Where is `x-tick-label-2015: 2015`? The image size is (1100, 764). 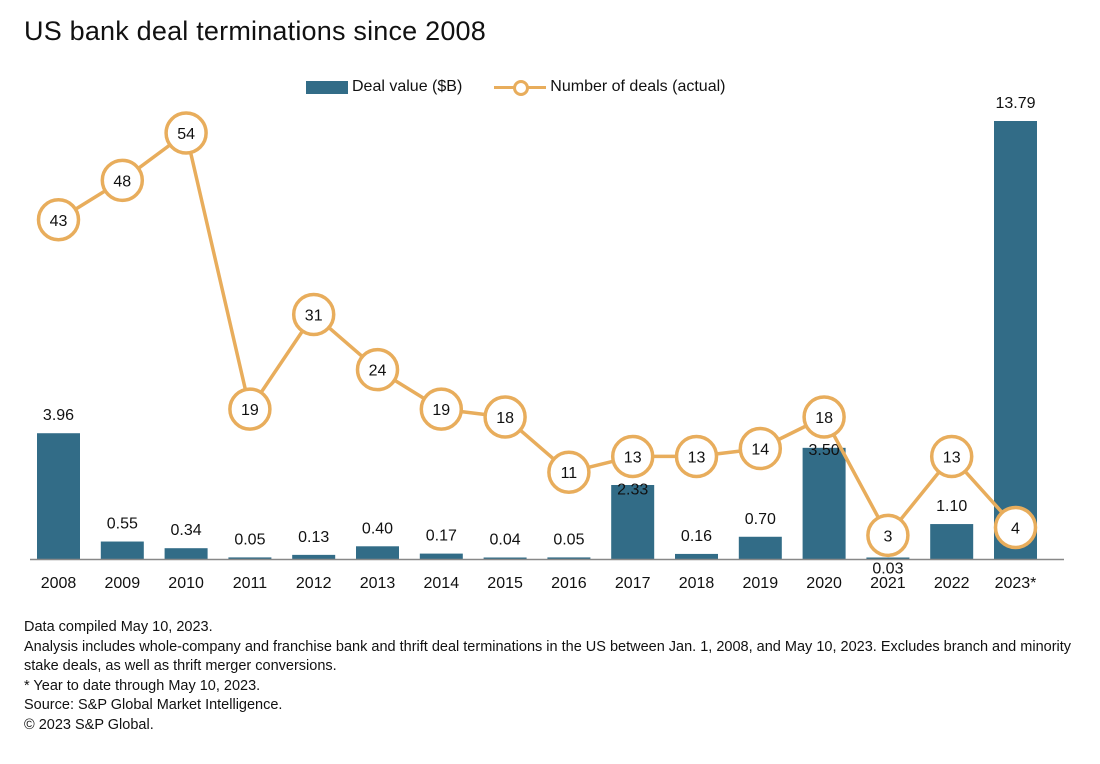 x-tick-label-2015: 2015 is located at coordinates (505, 583).